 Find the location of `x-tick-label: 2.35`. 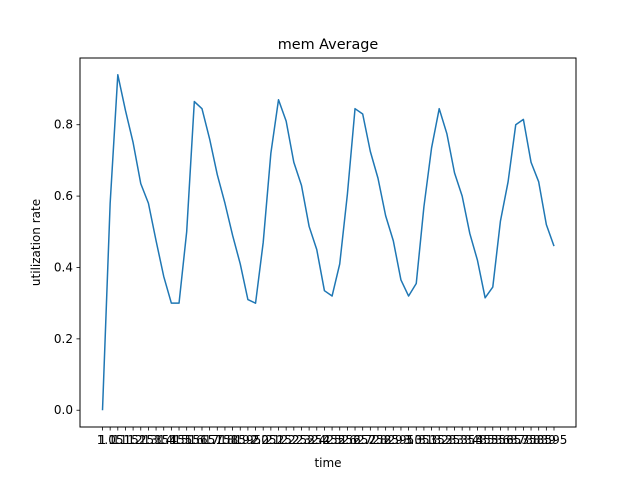

x-tick-label: 2.35 is located at coordinates (309, 440).